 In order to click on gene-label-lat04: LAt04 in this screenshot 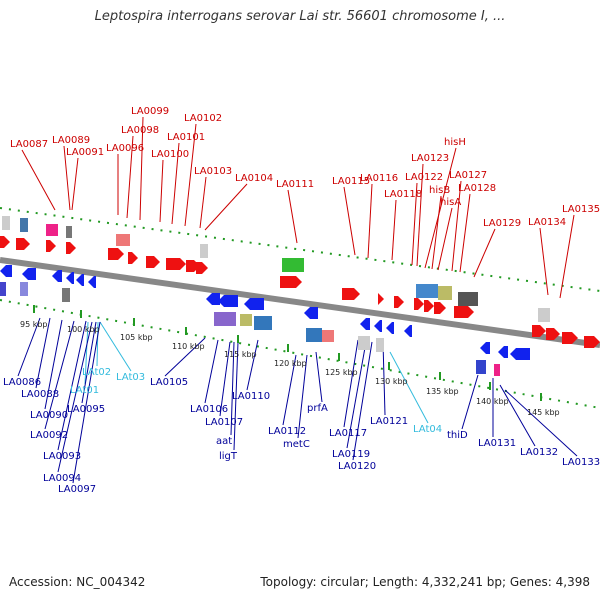, I will do `click(427, 429)`.